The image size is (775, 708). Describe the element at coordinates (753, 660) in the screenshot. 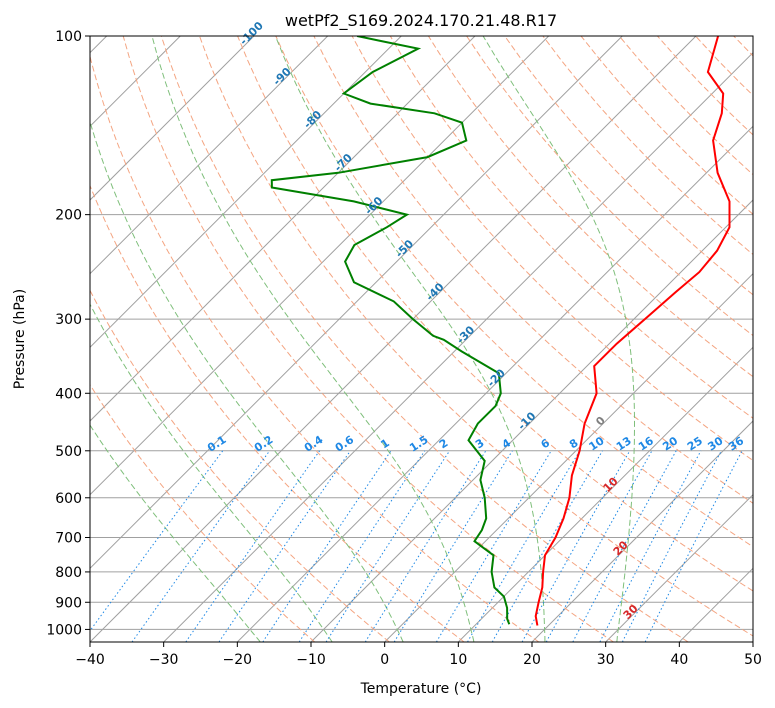

I see `x-tick-label: 50` at that location.